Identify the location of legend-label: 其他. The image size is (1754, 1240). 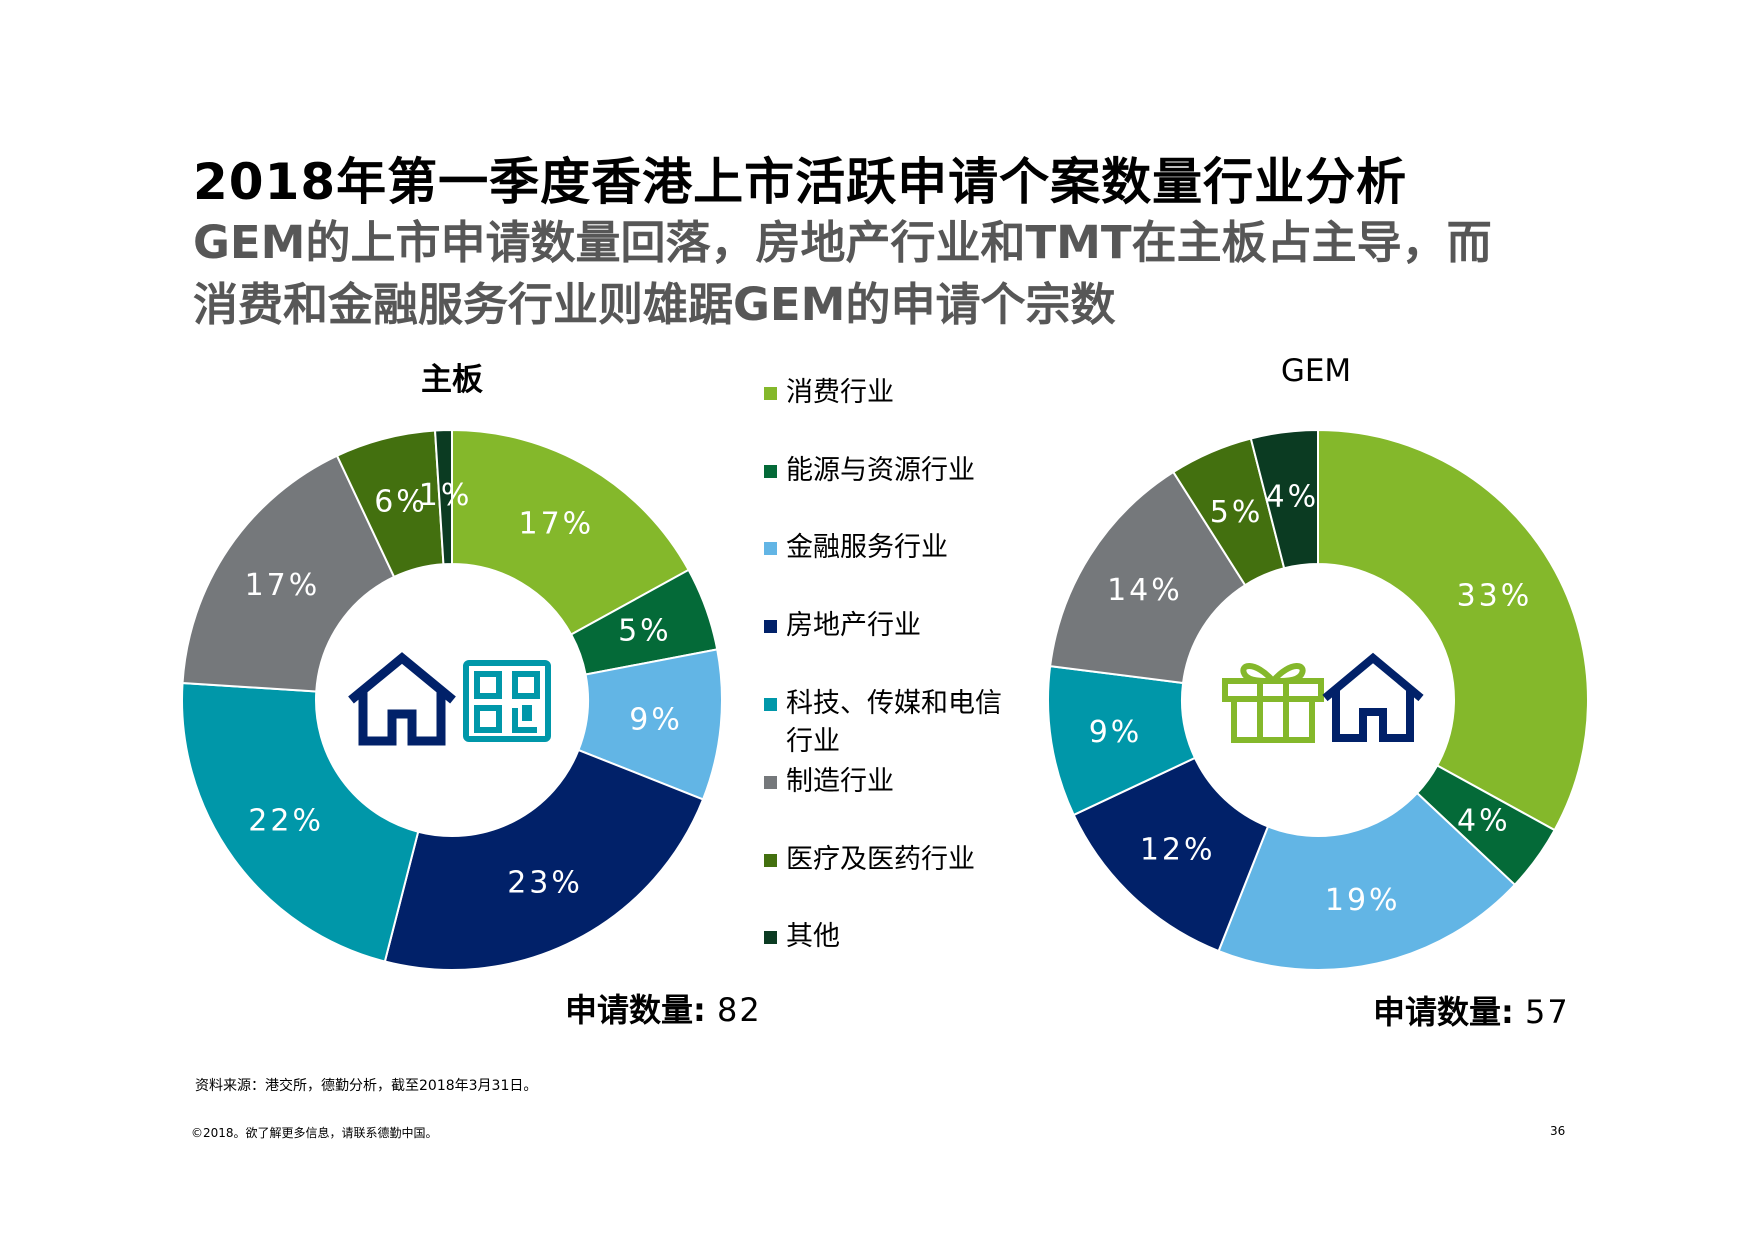
(813, 936).